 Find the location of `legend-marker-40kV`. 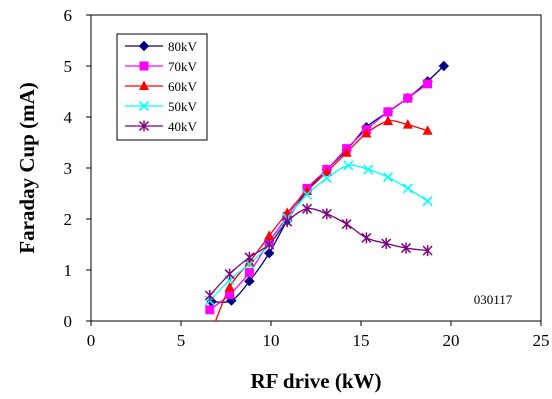

legend-marker-40kV is located at coordinates (144, 126).